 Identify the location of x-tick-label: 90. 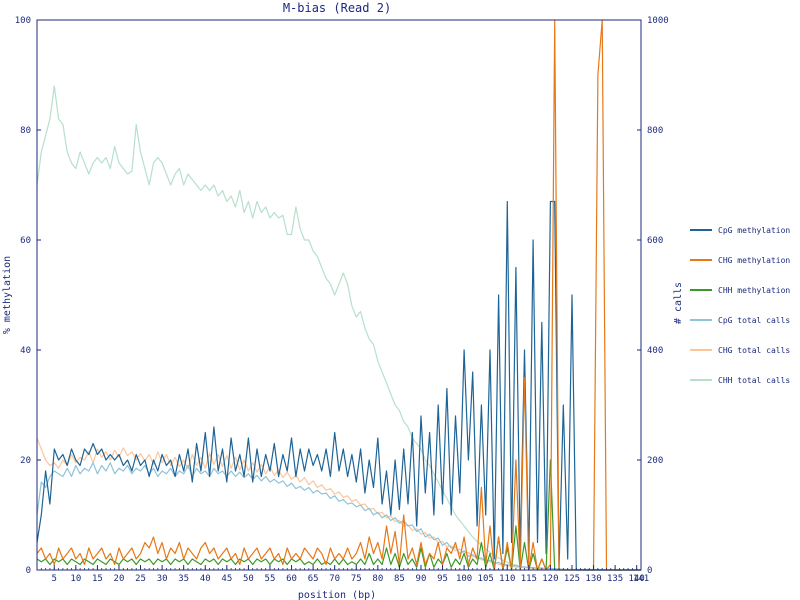
(421, 579).